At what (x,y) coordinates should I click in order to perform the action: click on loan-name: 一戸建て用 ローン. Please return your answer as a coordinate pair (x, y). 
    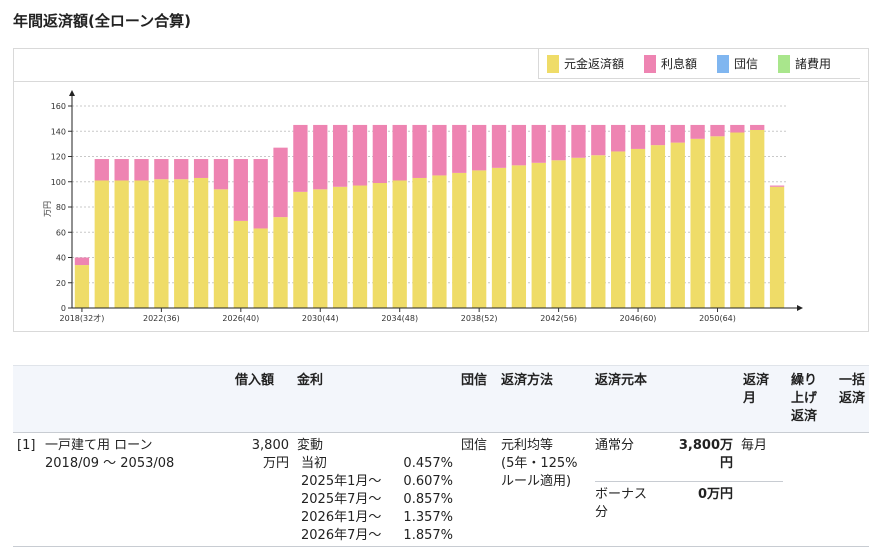
    Looking at the image, I should click on (99, 445).